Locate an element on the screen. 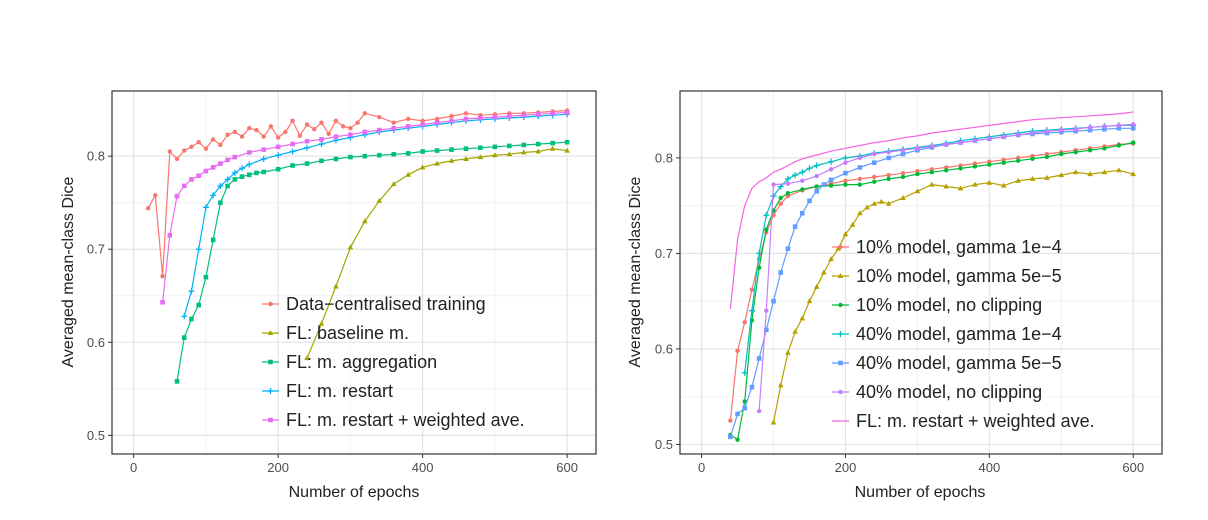 The height and width of the screenshot is (520, 1208). left-x-axis-title: Number of epochs is located at coordinates (354, 492).